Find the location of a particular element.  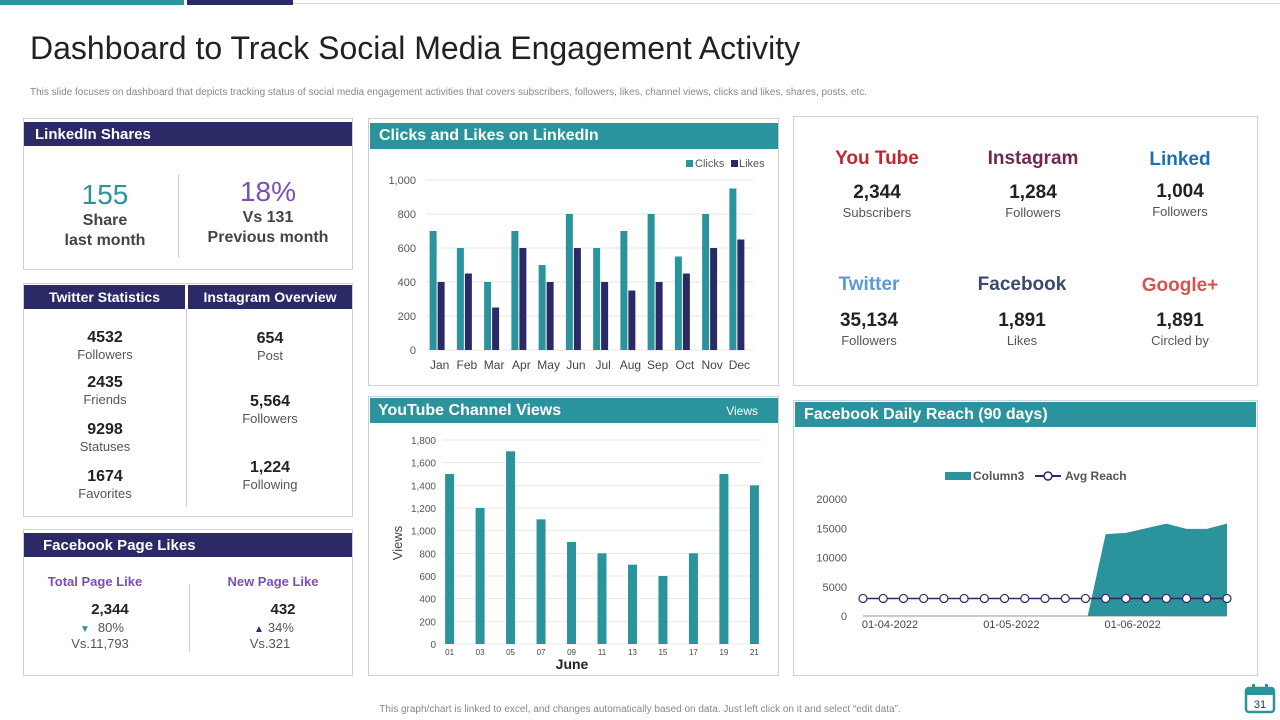

linkedin-shares-title: LinkedIn Shares is located at coordinates (93, 134).